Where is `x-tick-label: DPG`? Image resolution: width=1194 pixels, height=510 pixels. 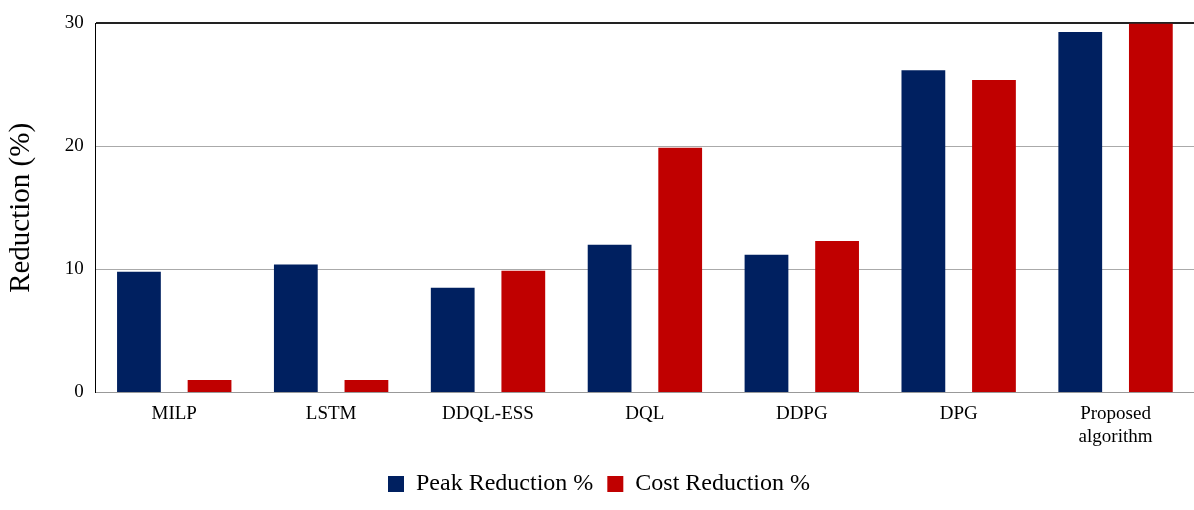
x-tick-label: DPG is located at coordinates (958, 412).